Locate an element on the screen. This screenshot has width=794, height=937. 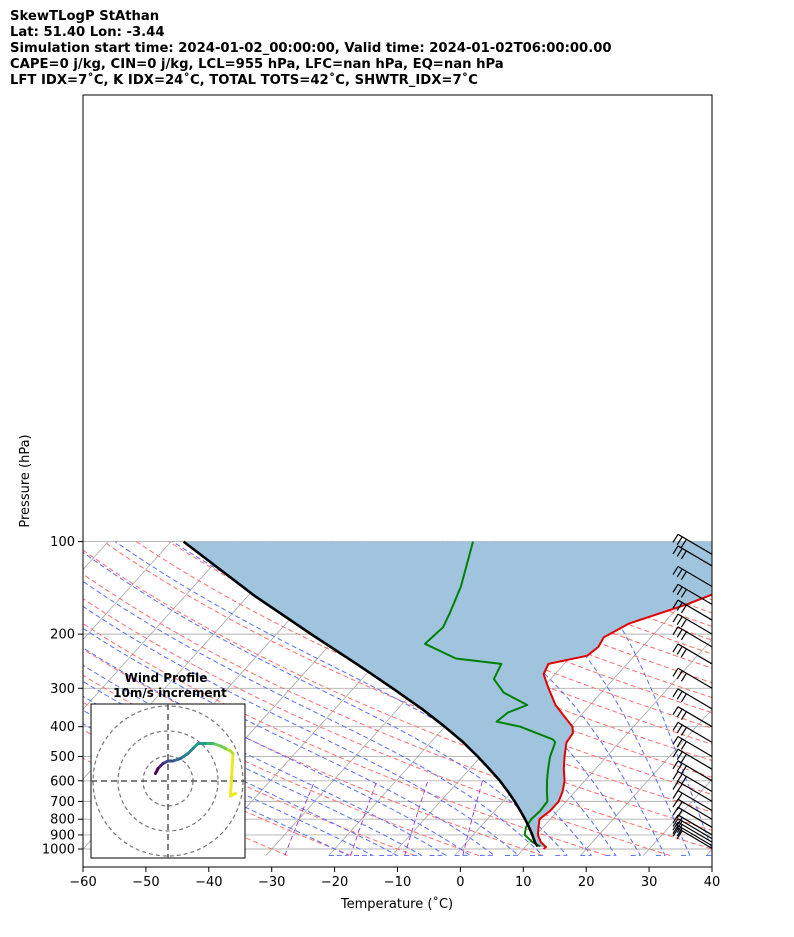
y-tick-label: 100 is located at coordinates (62, 542).